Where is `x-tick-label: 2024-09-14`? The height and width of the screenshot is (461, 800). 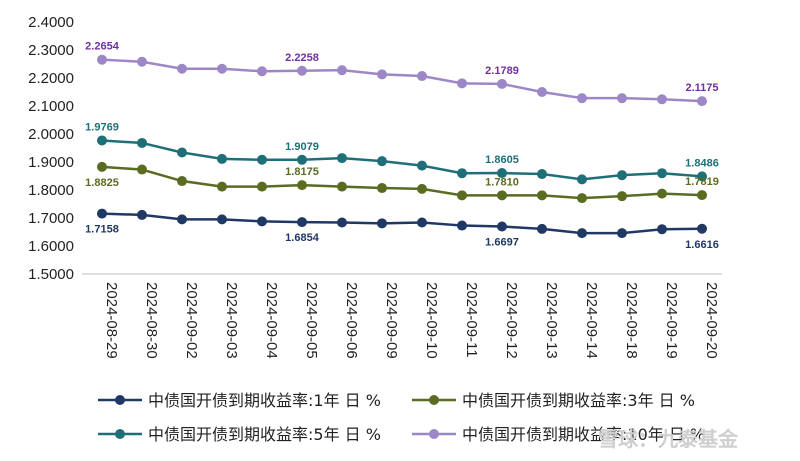 x-tick-label: 2024-09-14 is located at coordinates (591, 320).